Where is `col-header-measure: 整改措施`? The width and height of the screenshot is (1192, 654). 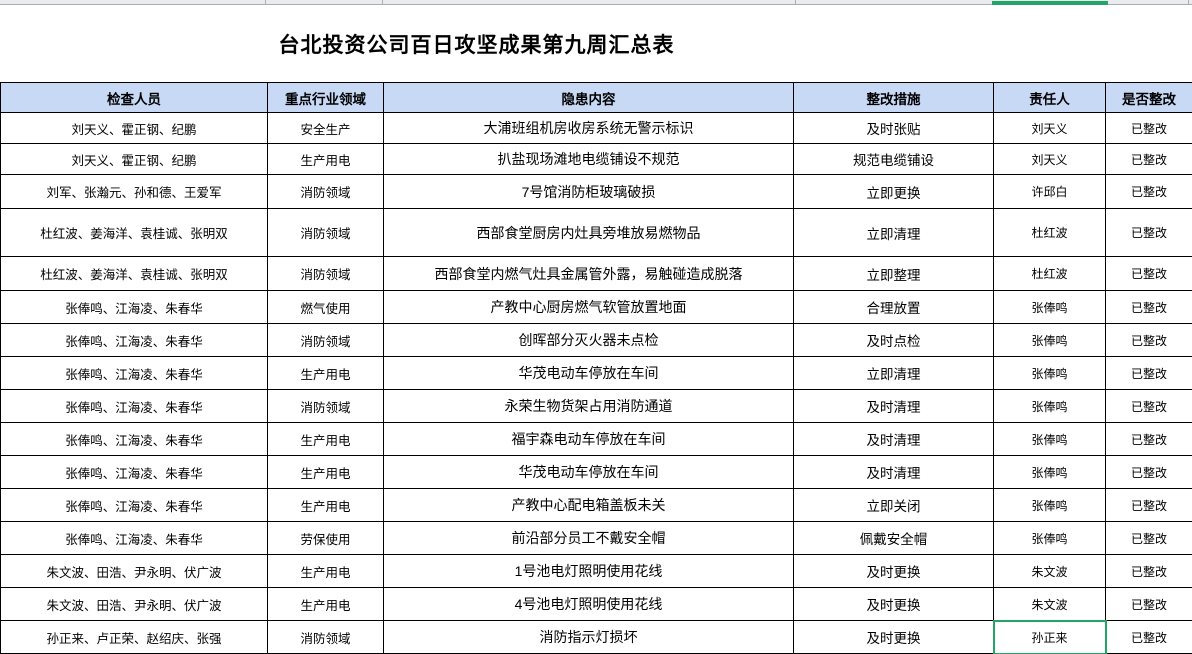 col-header-measure: 整改措施 is located at coordinates (894, 98).